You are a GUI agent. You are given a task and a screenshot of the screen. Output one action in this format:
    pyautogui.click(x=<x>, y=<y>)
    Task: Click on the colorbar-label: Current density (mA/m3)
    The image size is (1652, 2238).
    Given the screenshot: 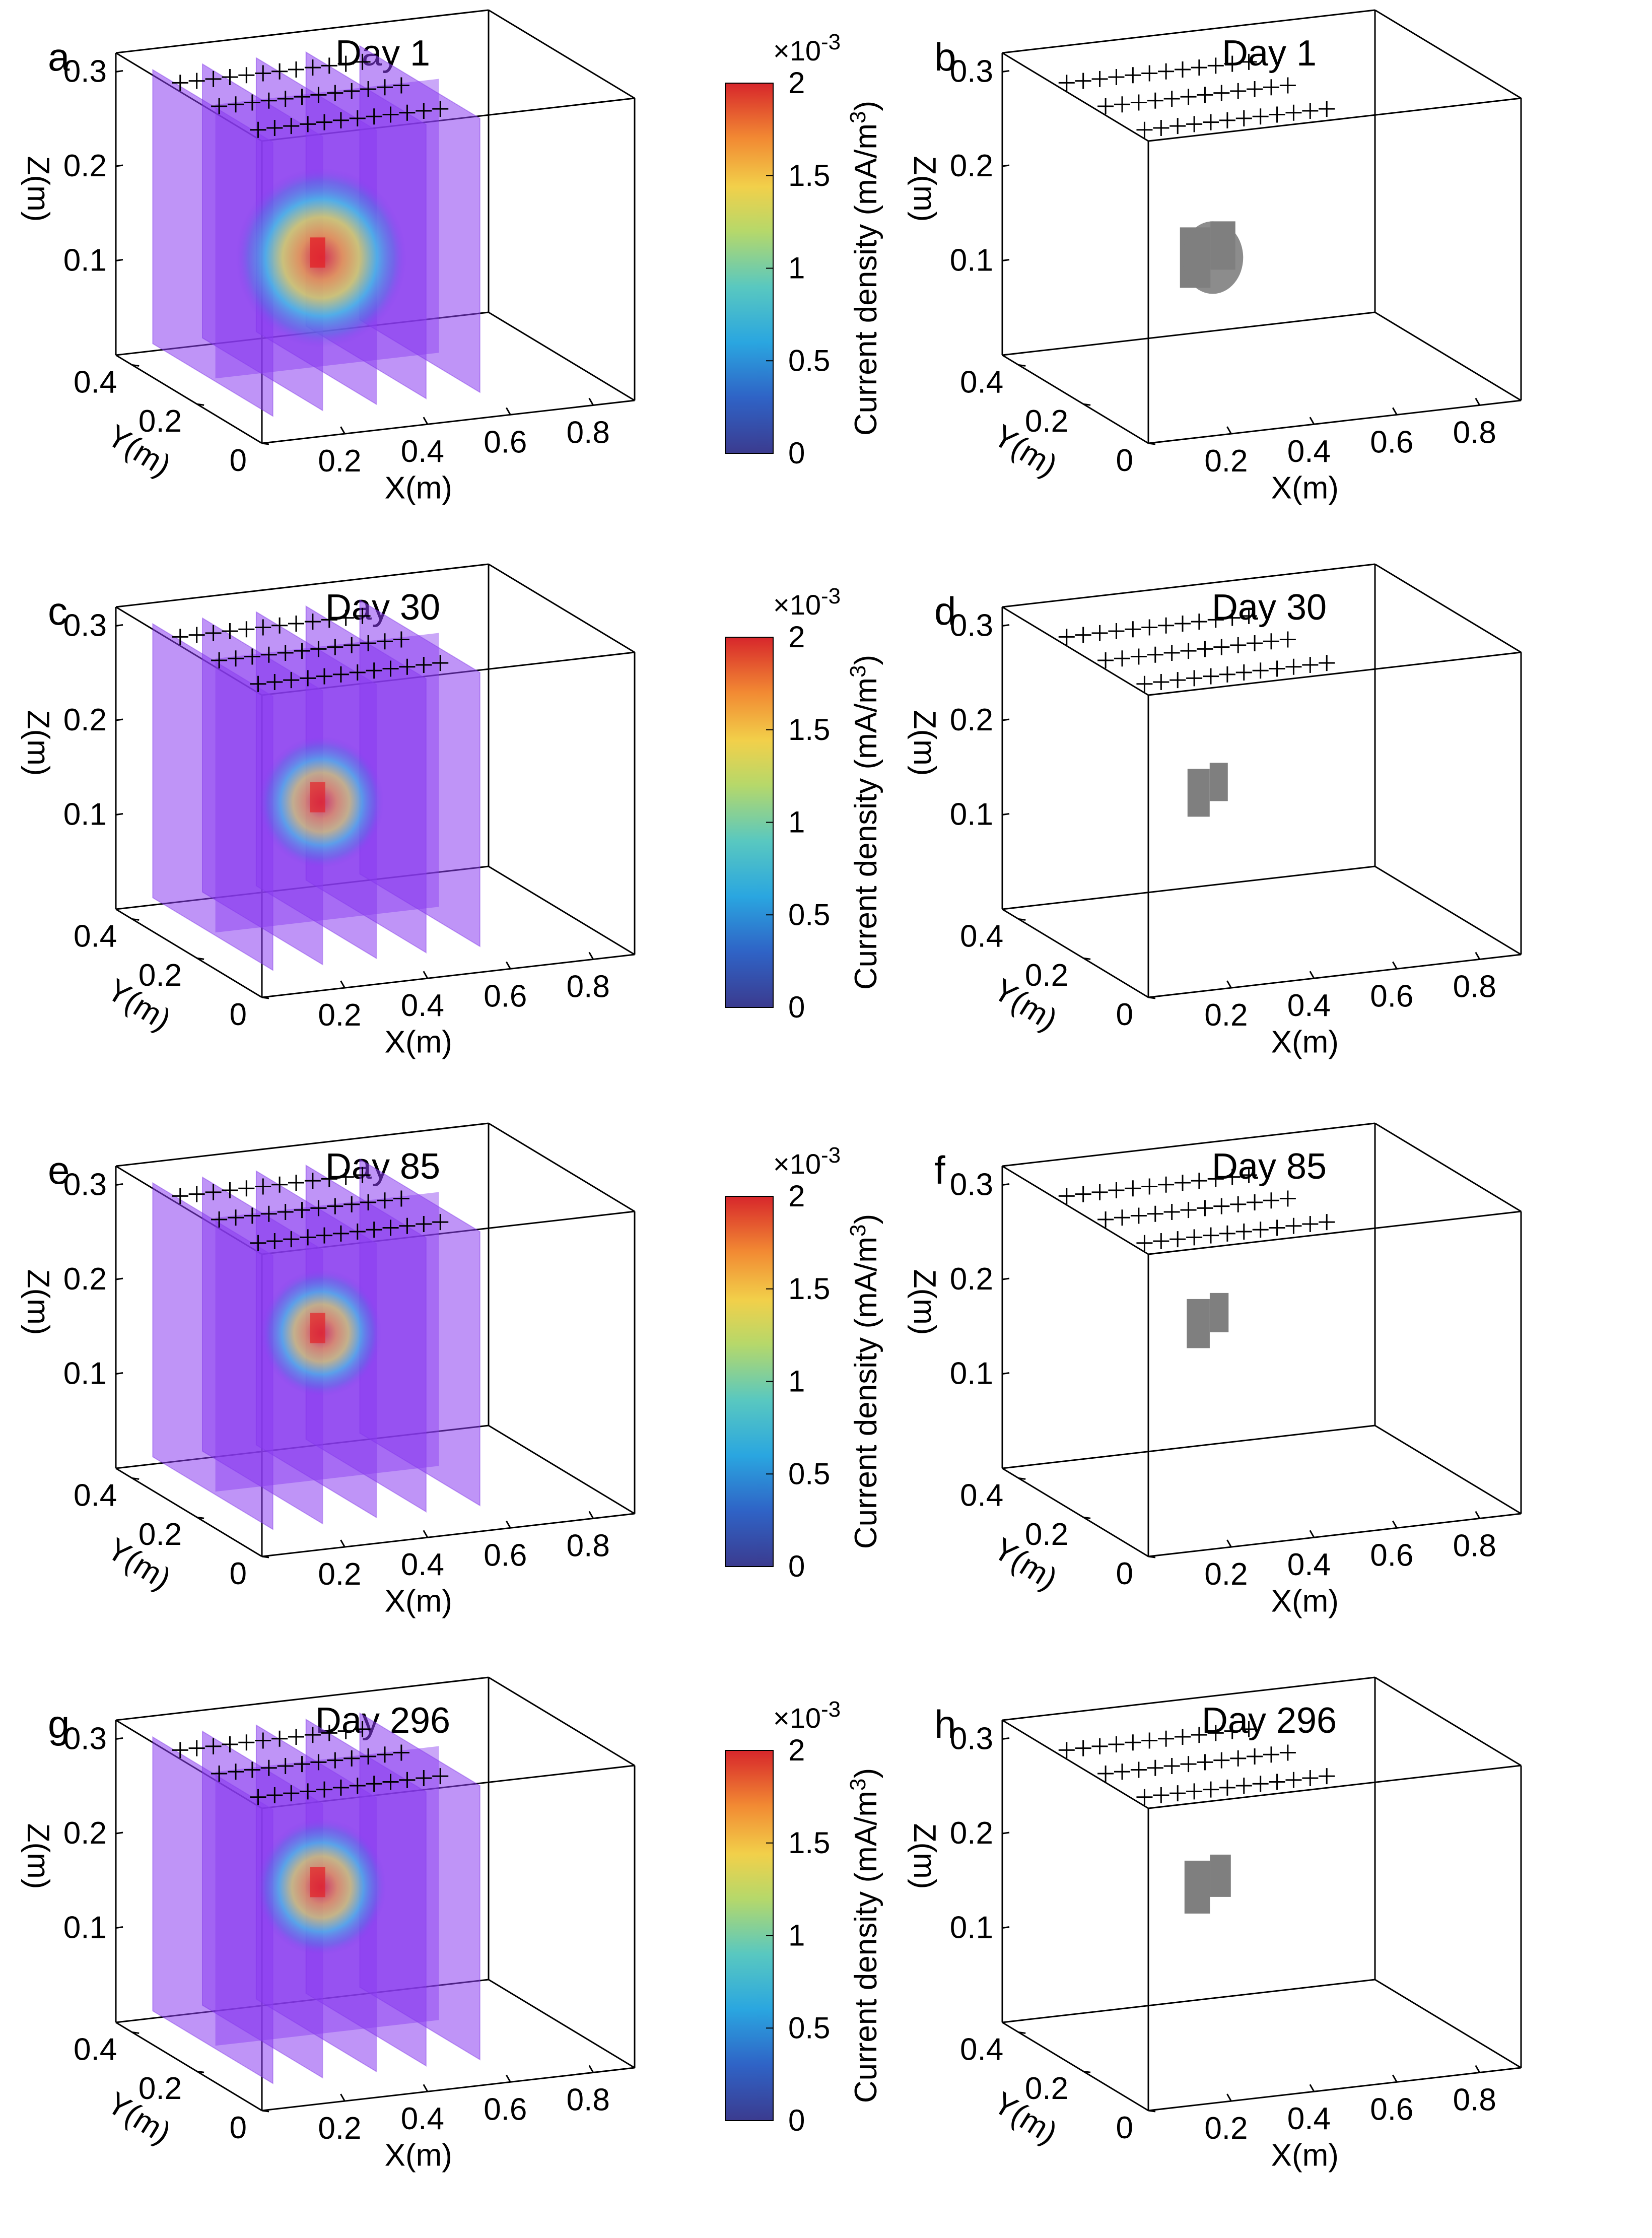 What is the action you would take?
    pyautogui.click(x=864, y=268)
    